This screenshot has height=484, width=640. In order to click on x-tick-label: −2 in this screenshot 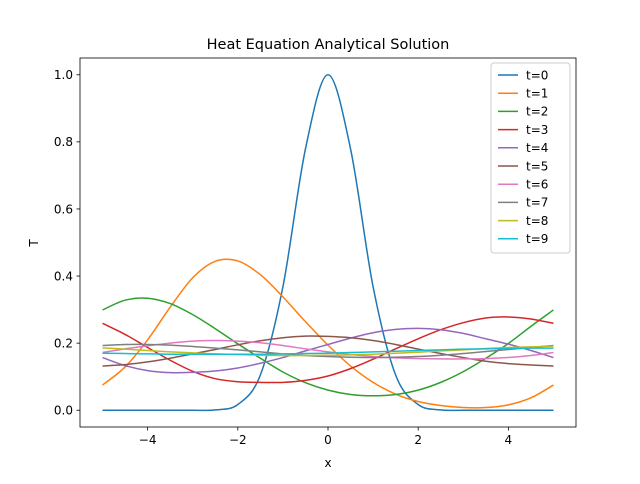, I will do `click(238, 440)`.